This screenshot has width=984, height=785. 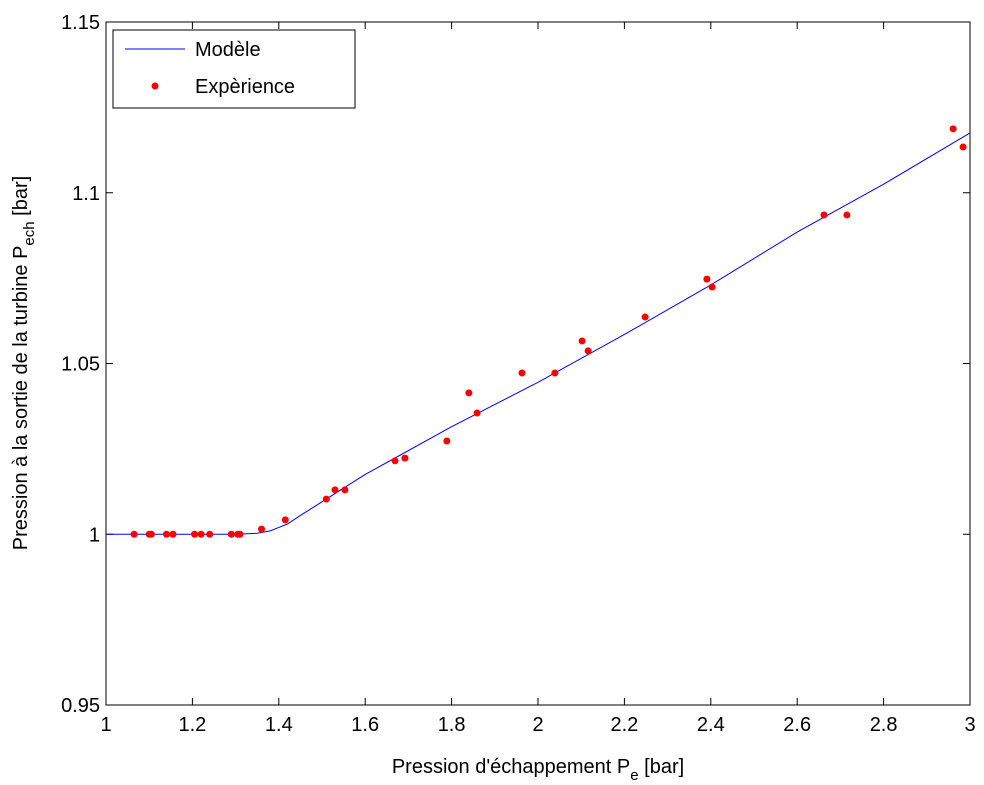 I want to click on legend-label: Expèrience, so click(x=245, y=87).